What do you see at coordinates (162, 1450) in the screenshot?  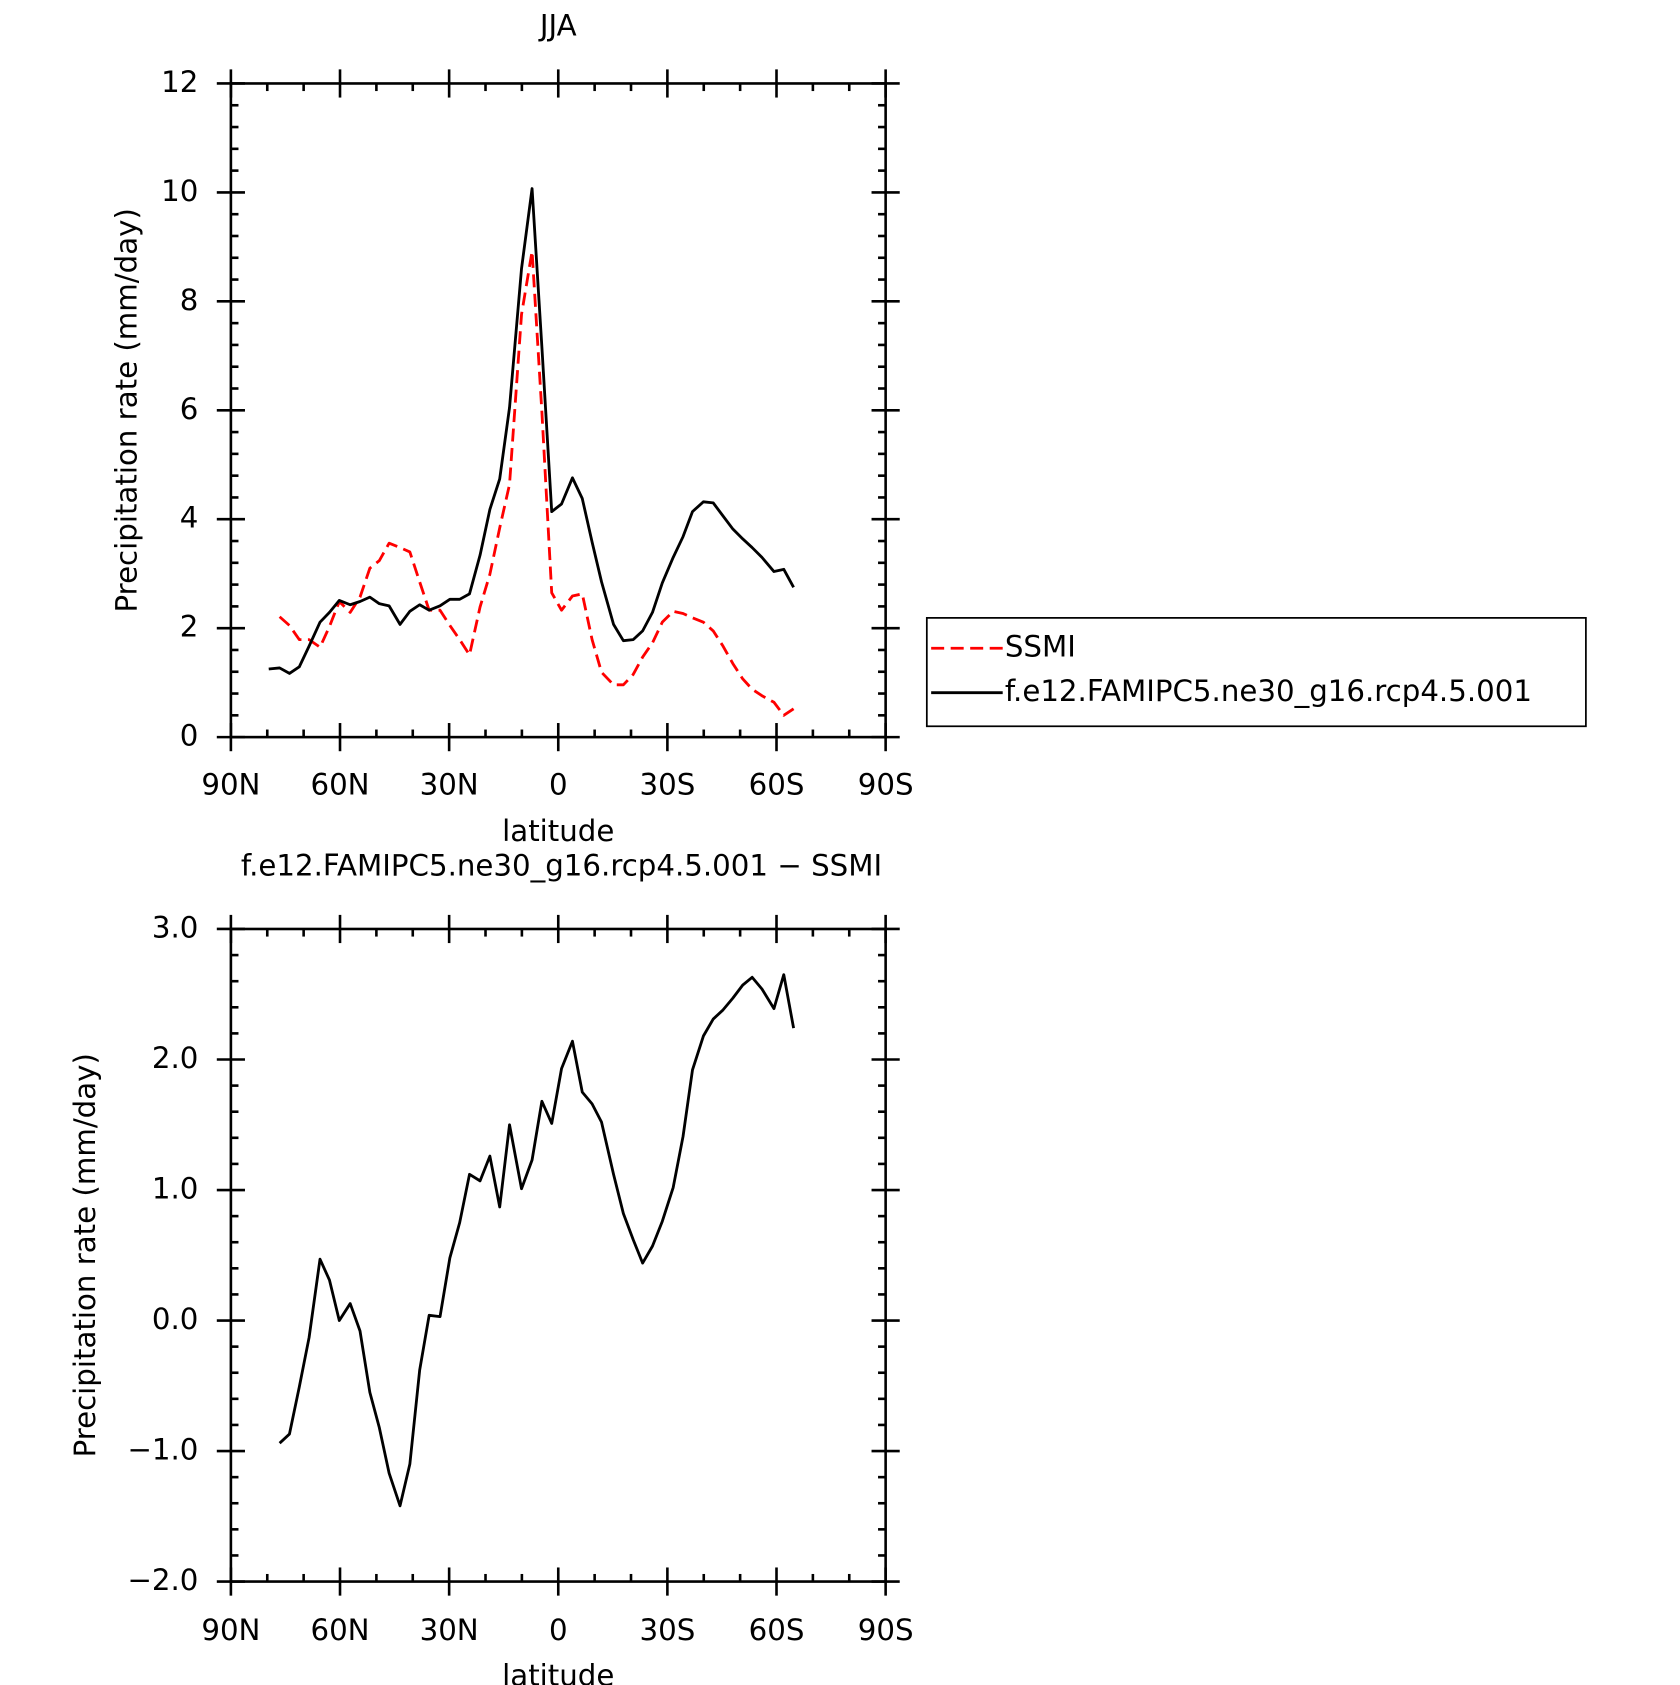 I see `y-tick-label: −1.0` at bounding box center [162, 1450].